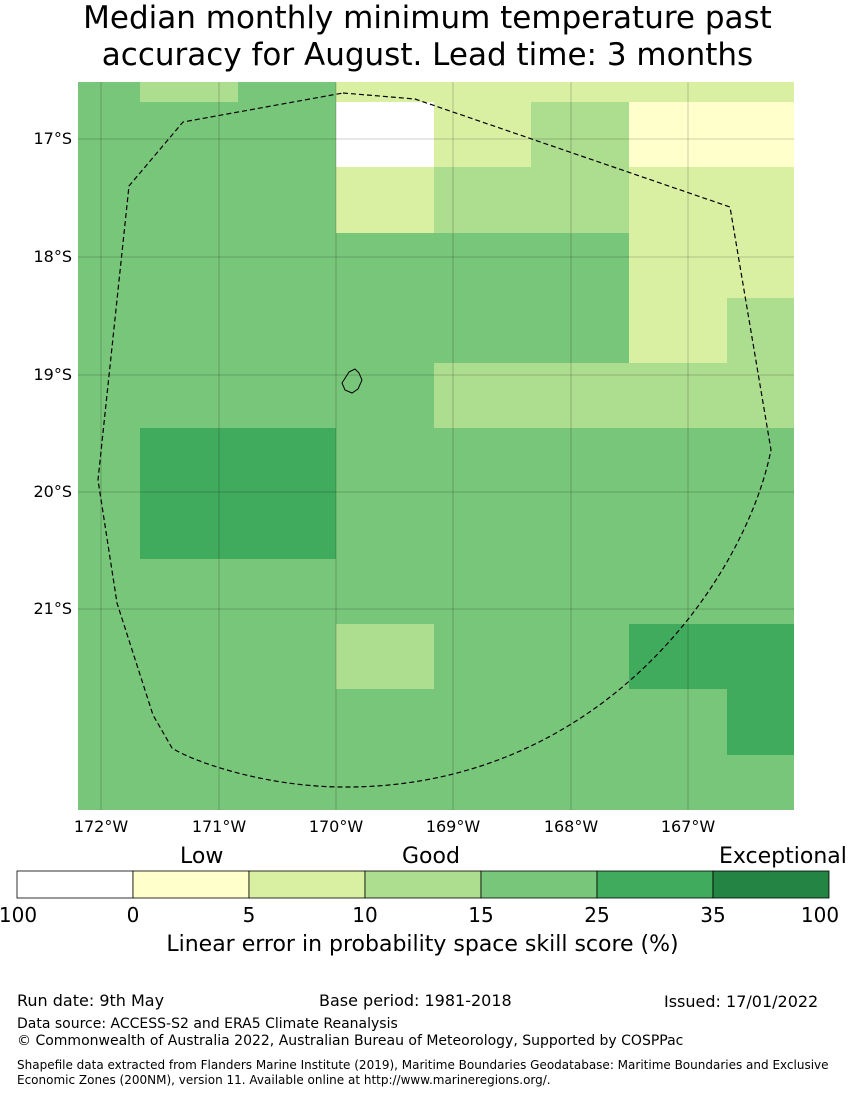 This screenshot has height=1095, width=855. Describe the element at coordinates (481, 915) in the screenshot. I see `legend-tick: 15` at that location.